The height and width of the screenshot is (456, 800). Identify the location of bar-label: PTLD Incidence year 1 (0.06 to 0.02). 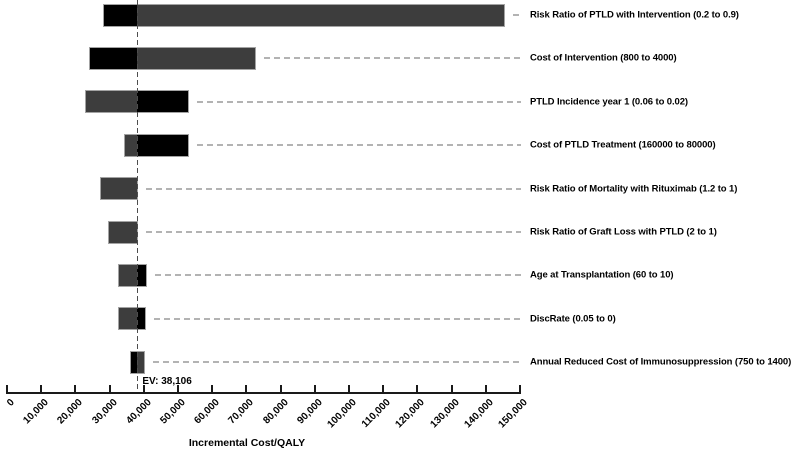
(609, 102).